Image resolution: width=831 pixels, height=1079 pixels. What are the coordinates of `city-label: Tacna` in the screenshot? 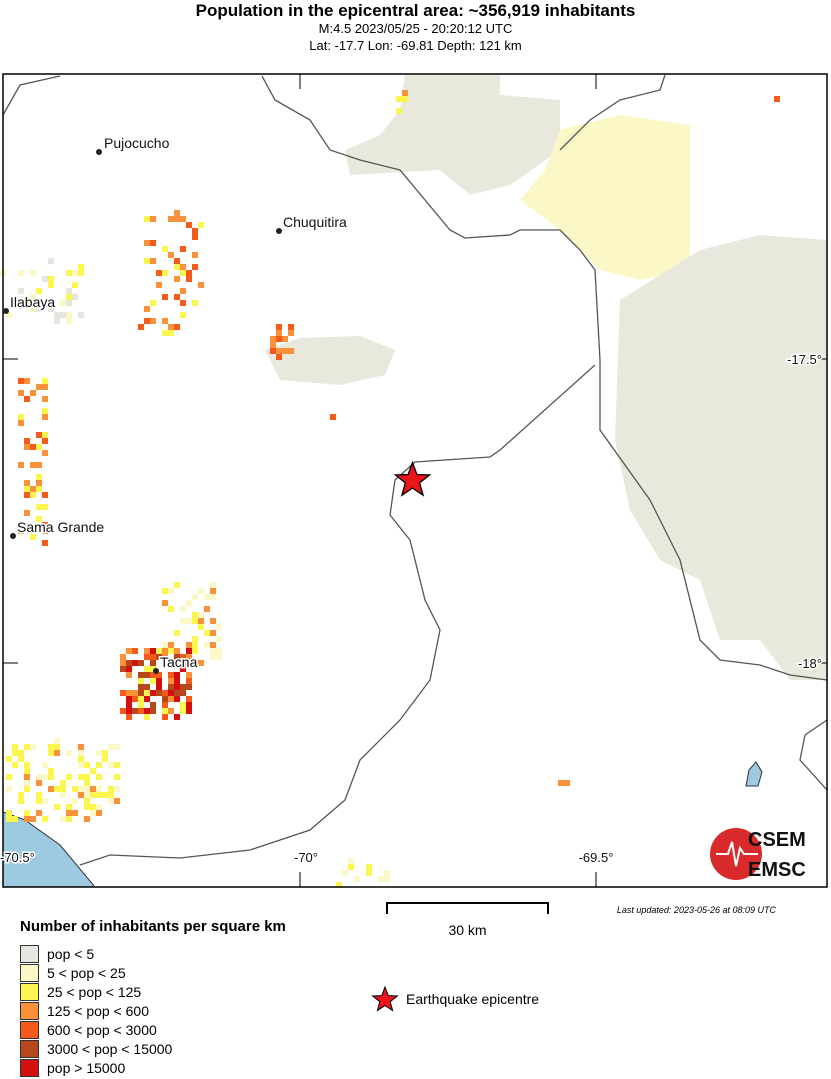 It's located at (179, 662).